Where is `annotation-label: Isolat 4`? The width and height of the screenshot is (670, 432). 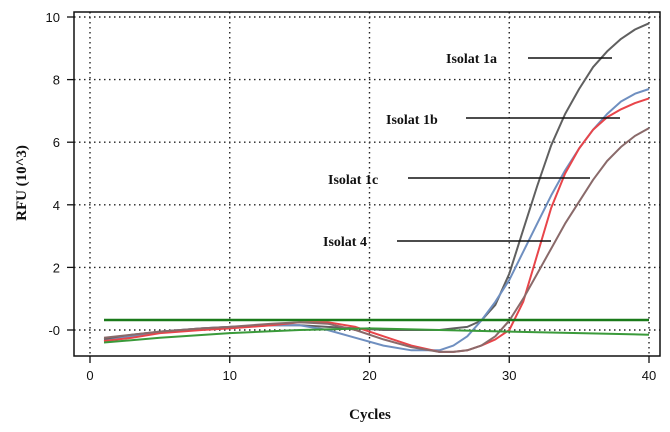 annotation-label: Isolat 4 is located at coordinates (345, 242).